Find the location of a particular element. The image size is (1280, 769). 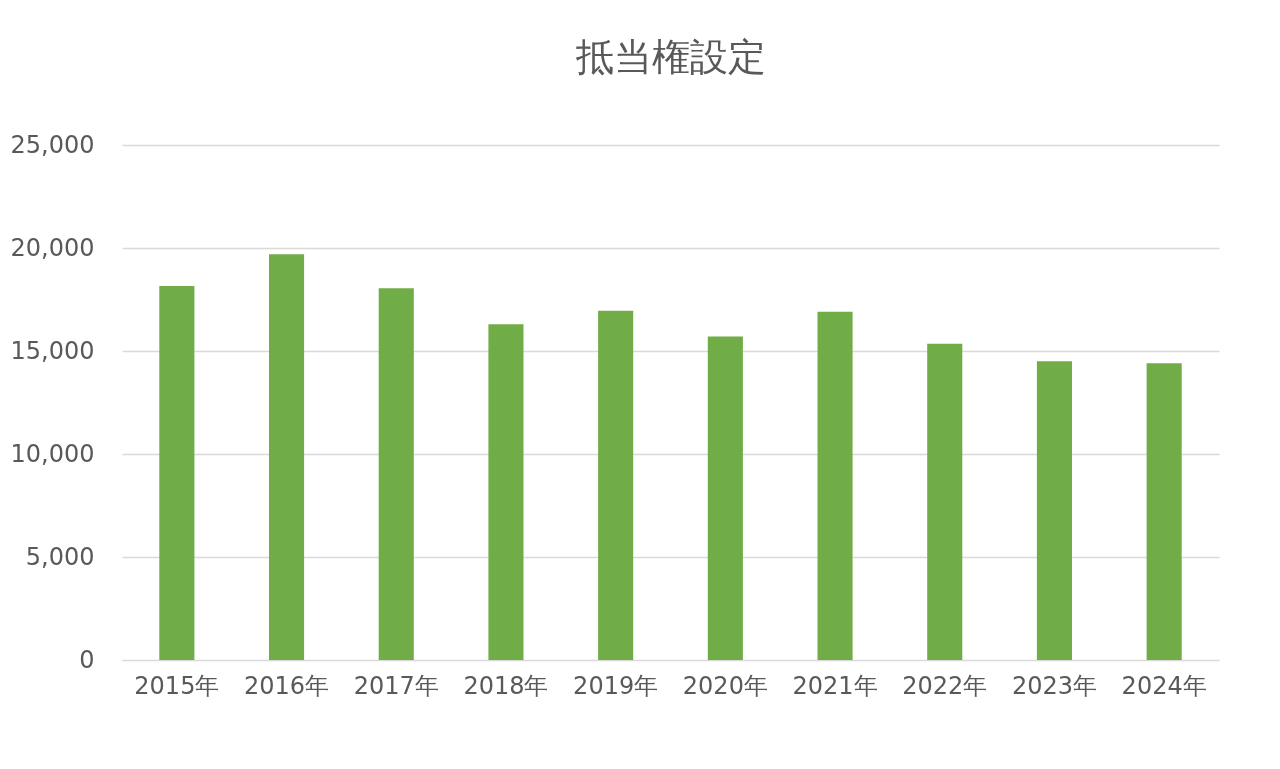

x-tick-label: 2016年 is located at coordinates (287, 685).